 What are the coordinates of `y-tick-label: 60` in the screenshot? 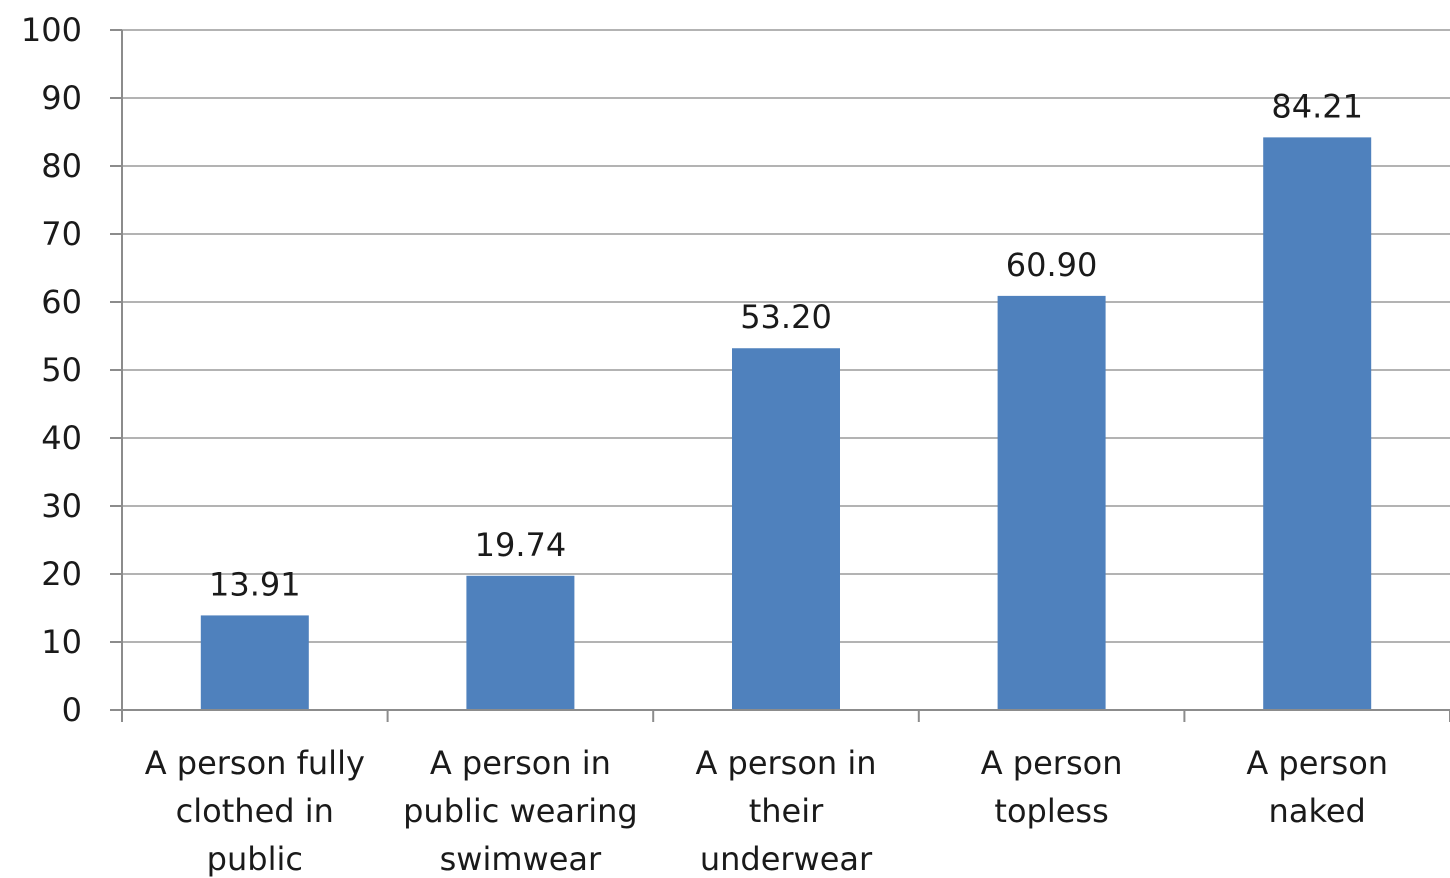 It's located at (61, 302).